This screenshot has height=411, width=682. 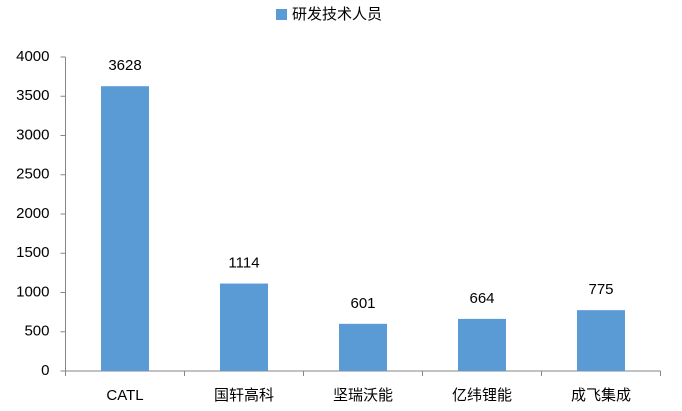 What do you see at coordinates (600, 289) in the screenshot?
I see `data-label: 775` at bounding box center [600, 289].